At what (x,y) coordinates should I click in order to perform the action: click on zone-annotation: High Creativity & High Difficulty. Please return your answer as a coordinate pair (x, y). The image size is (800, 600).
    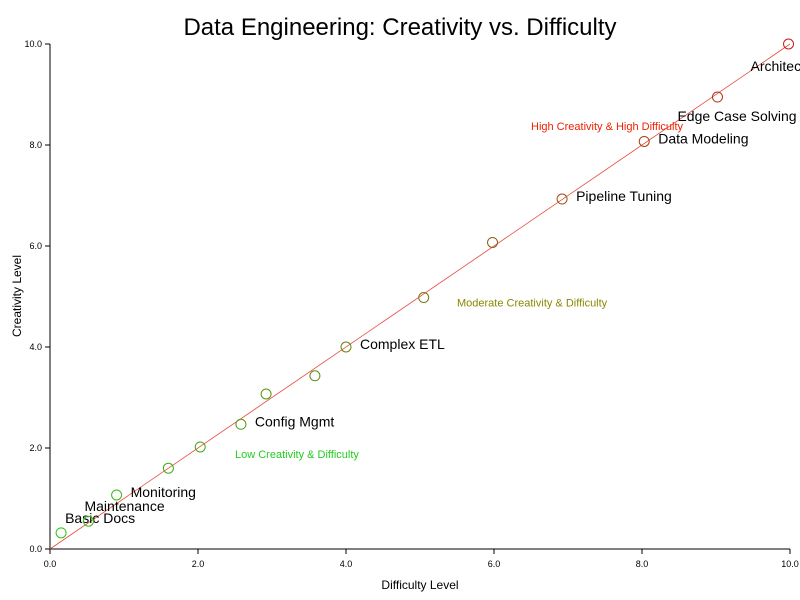
    Looking at the image, I should click on (607, 127).